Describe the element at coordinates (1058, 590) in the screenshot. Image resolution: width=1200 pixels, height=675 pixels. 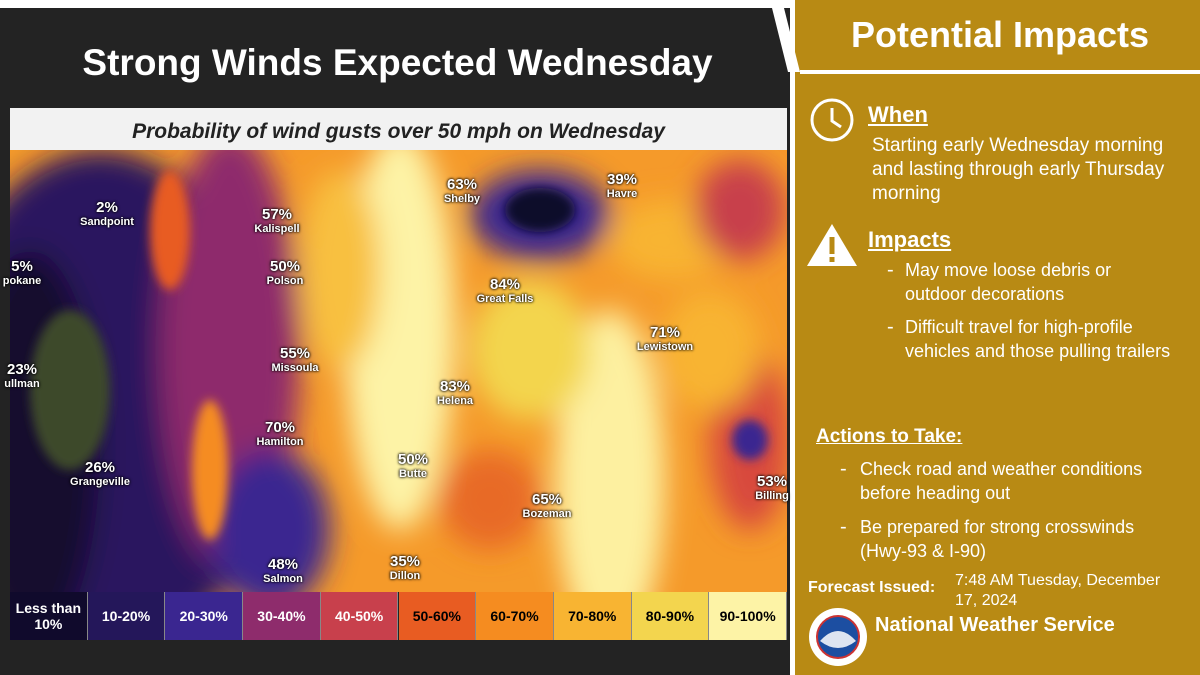
I see `issued-date: 7:48 AM Tuesday, December 17, 2024` at that location.